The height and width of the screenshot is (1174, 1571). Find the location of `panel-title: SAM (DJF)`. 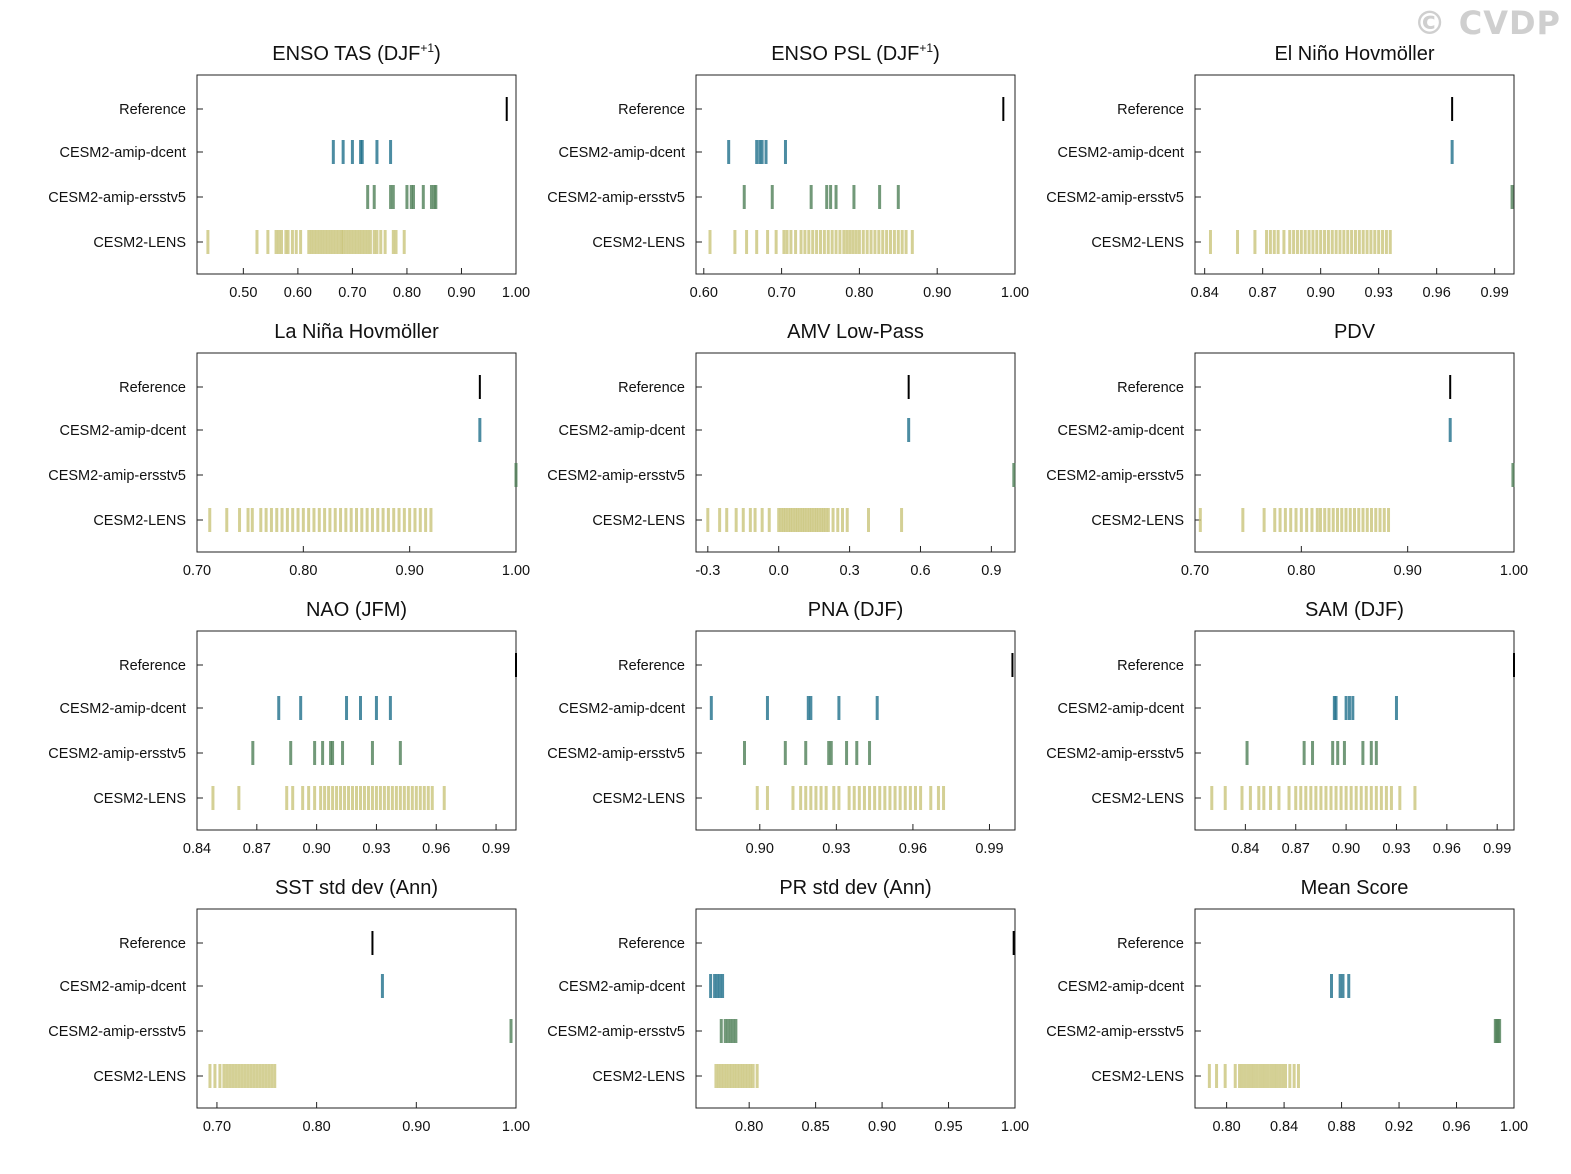

panel-title: SAM (DJF) is located at coordinates (1354, 610).